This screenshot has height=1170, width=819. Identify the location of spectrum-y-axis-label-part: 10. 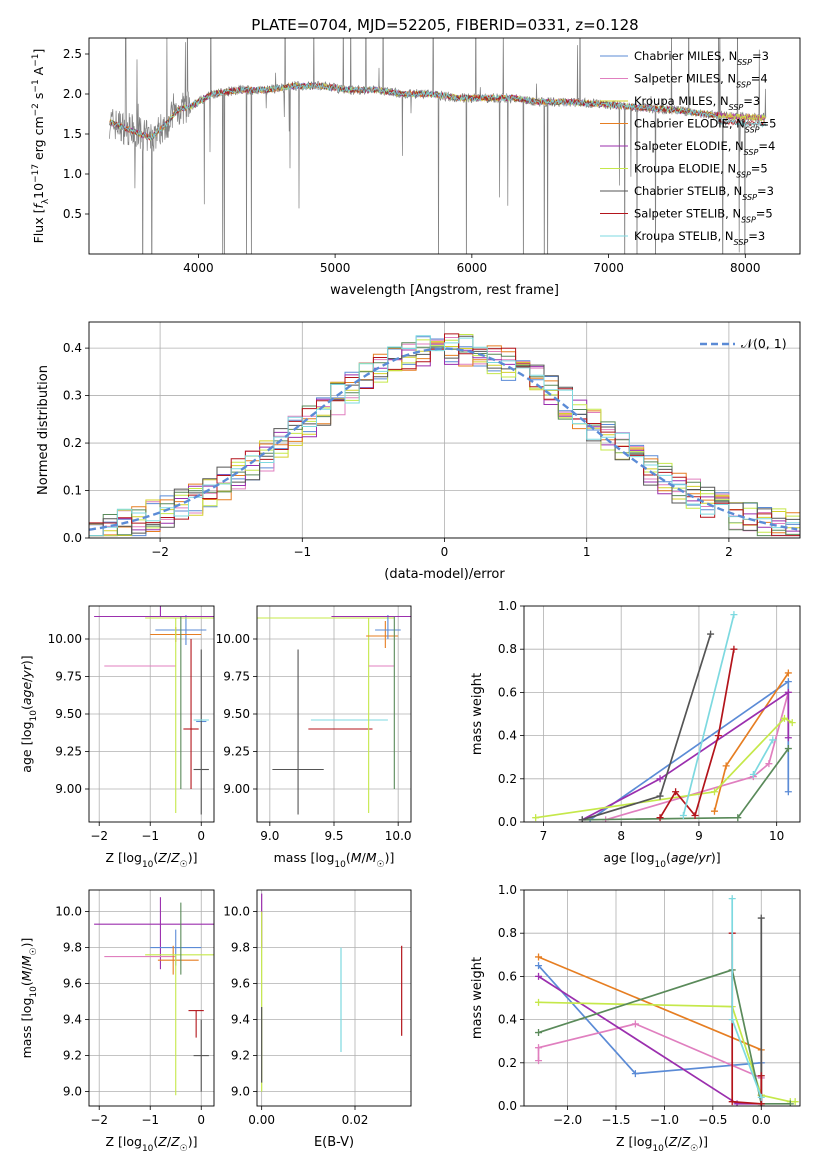
(38, 191).